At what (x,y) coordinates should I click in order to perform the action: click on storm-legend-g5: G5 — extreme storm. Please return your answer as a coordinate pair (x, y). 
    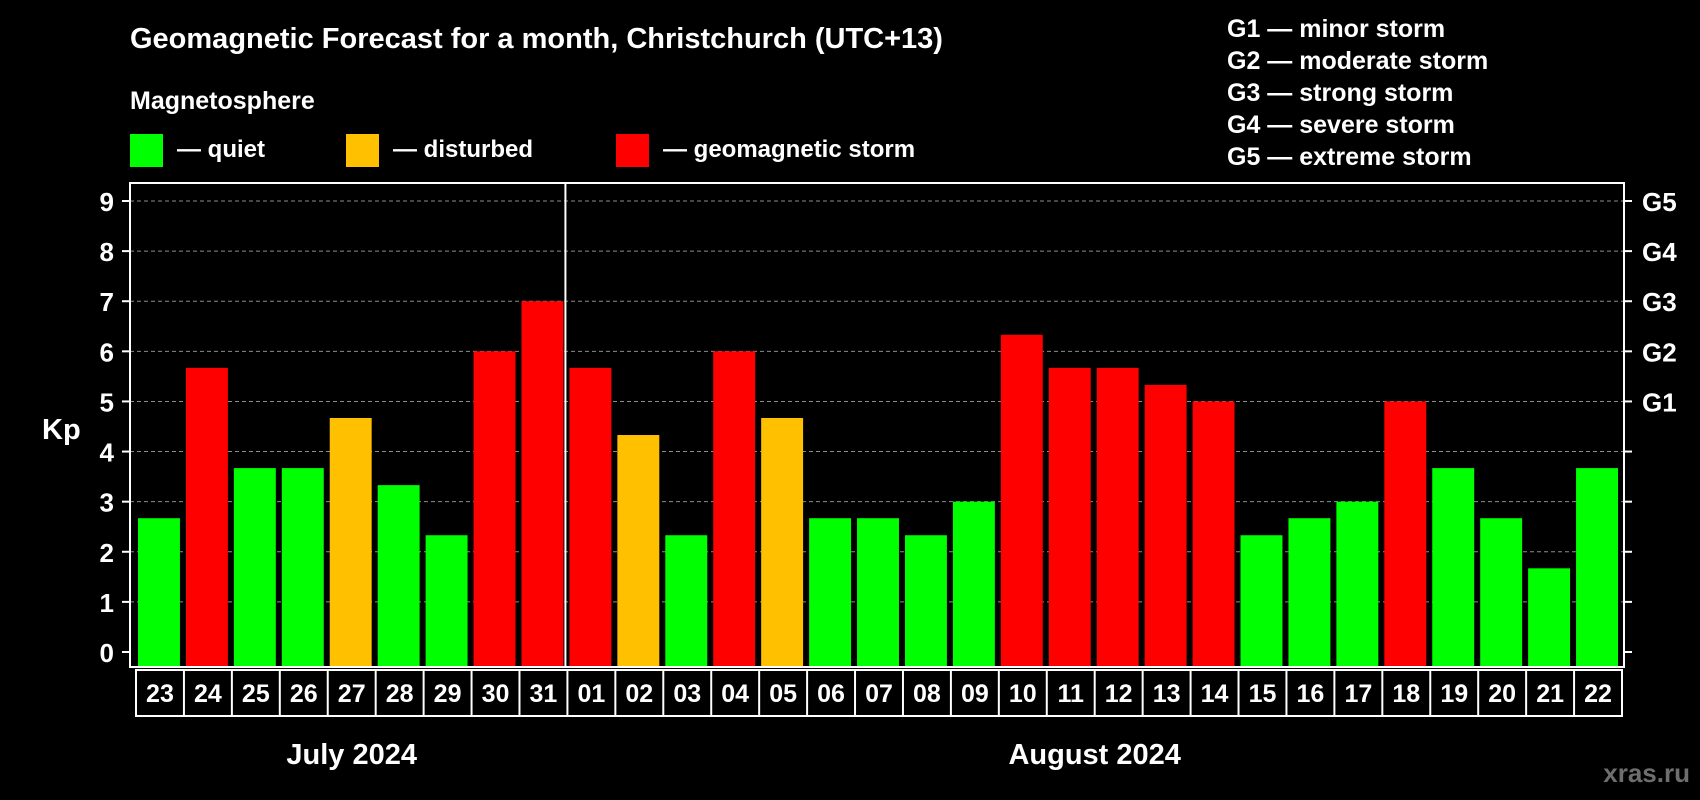
    Looking at the image, I should click on (1349, 157).